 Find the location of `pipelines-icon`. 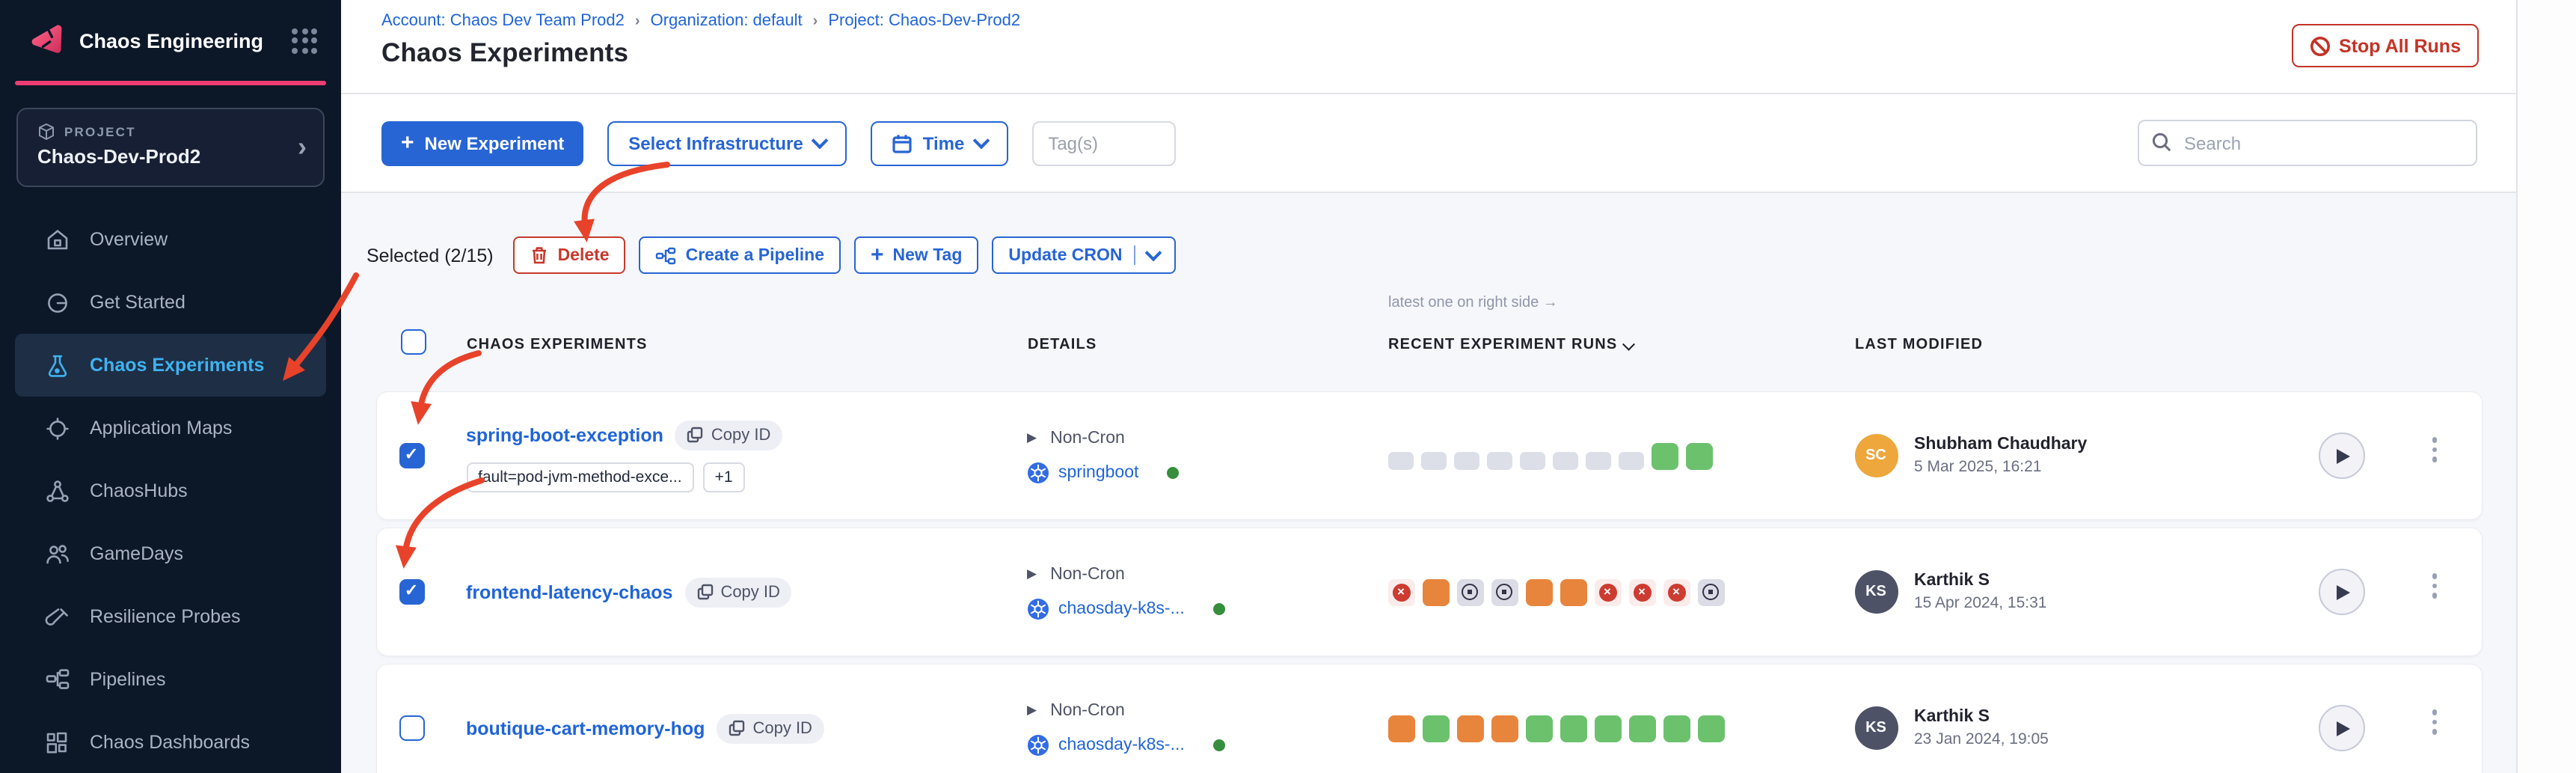

pipelines-icon is located at coordinates (57, 679).